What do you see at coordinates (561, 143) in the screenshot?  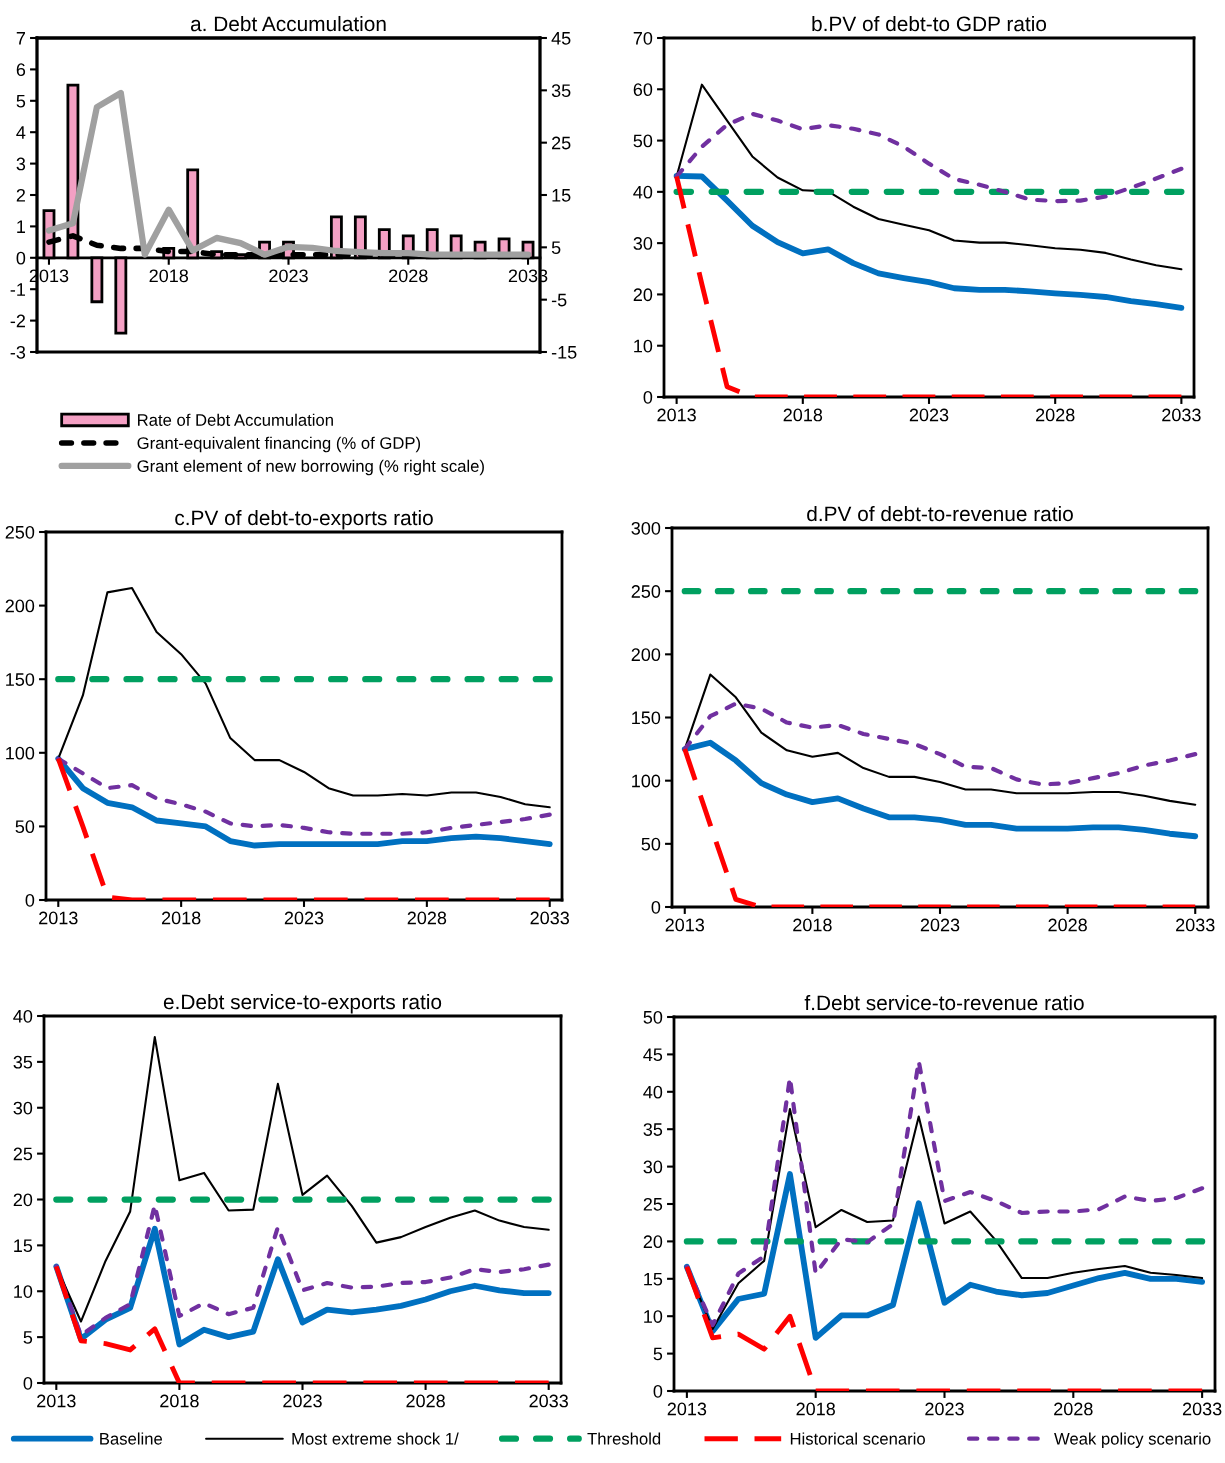 I see `y2-tick-label: 25` at bounding box center [561, 143].